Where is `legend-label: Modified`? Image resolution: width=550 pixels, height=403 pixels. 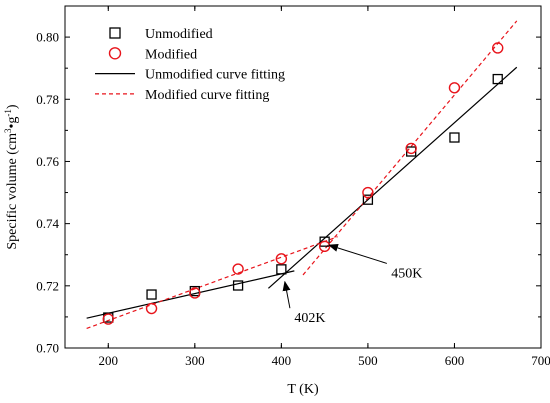 legend-label: Modified is located at coordinates (171, 54).